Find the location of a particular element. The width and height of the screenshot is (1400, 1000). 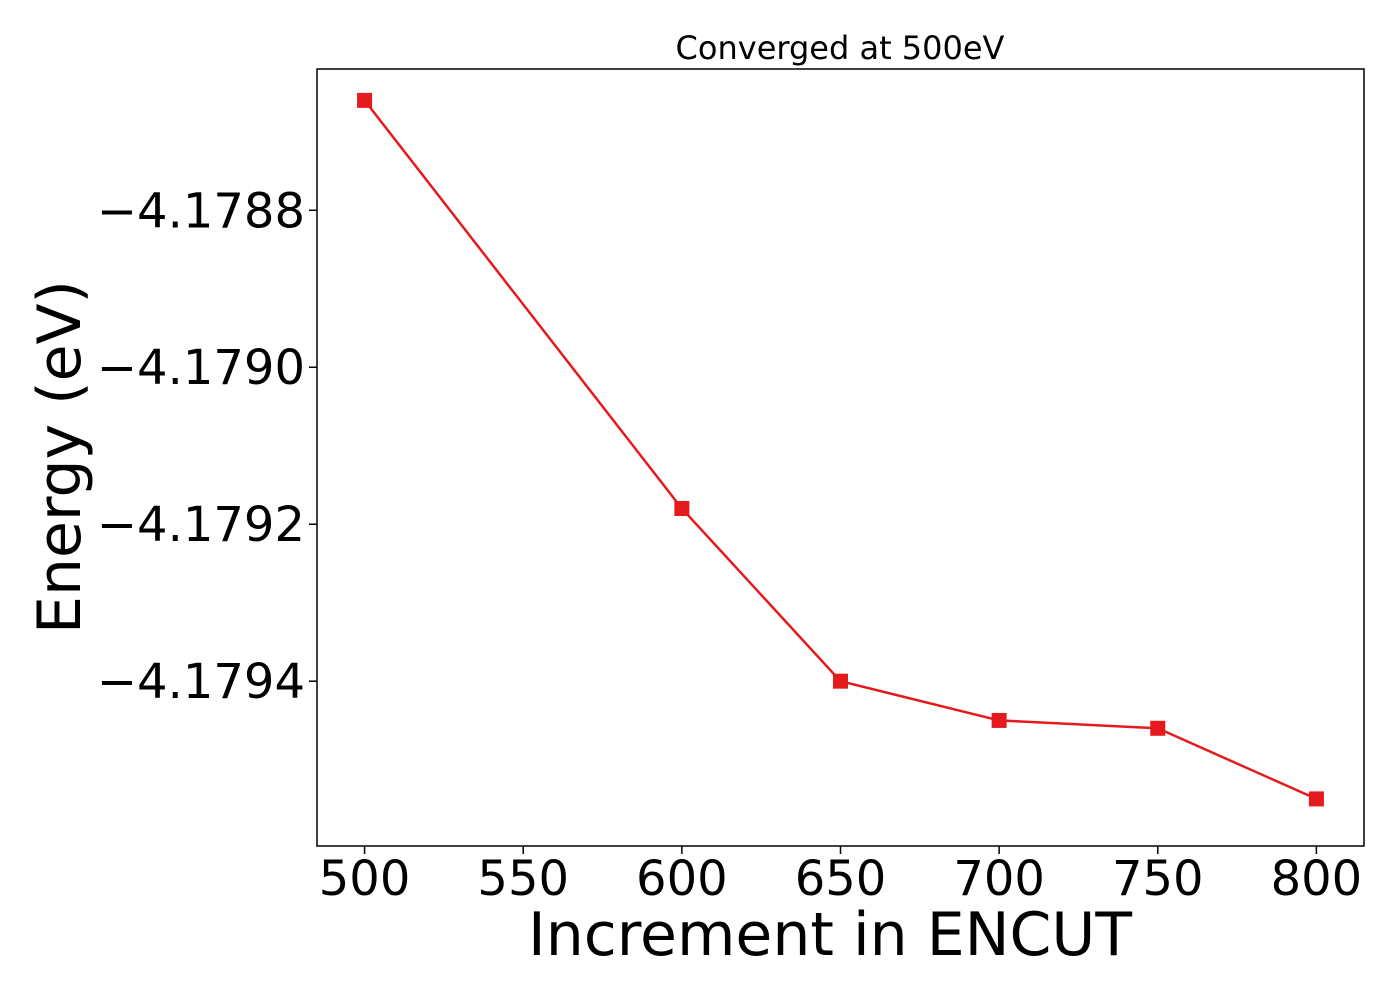

x-tick-label: 650 is located at coordinates (841, 879).